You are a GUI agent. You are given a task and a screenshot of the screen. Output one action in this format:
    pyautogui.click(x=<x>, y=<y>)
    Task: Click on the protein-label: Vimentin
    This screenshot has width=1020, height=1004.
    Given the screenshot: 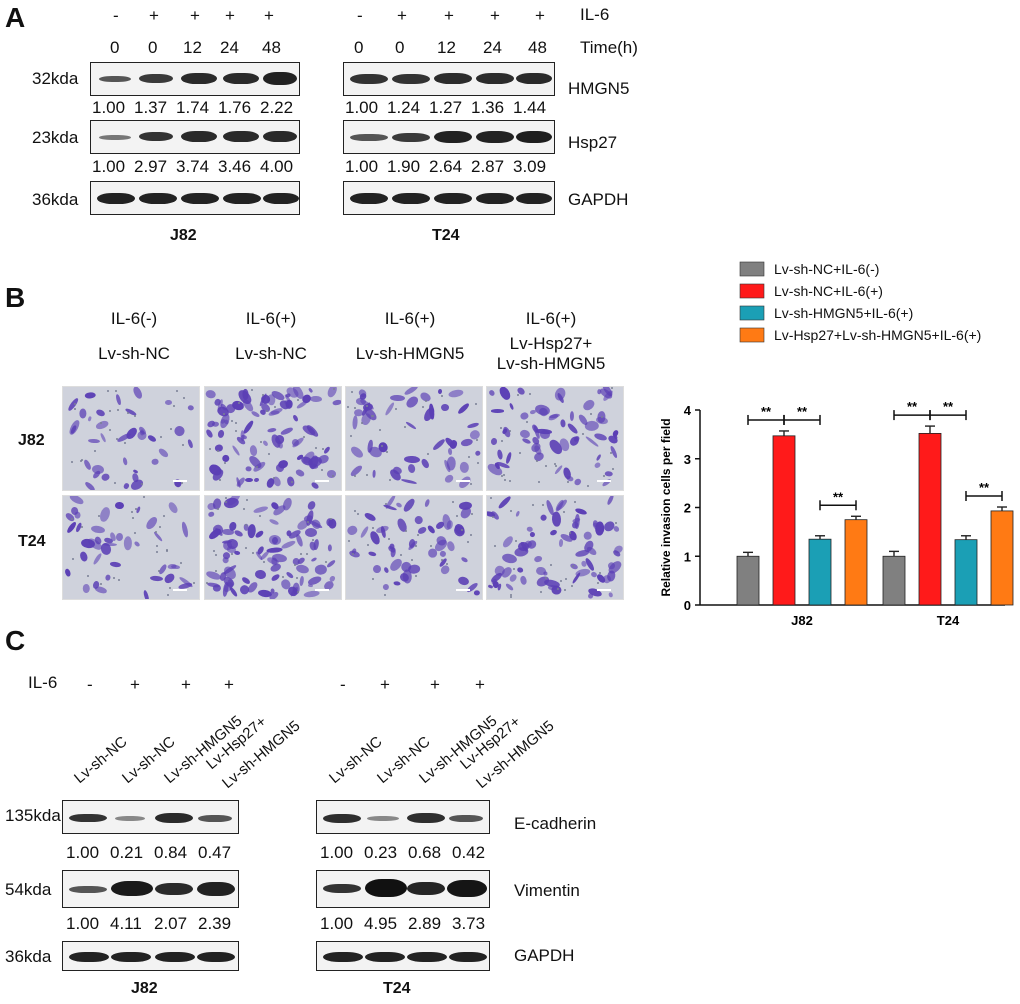 What is the action you would take?
    pyautogui.click(x=547, y=890)
    